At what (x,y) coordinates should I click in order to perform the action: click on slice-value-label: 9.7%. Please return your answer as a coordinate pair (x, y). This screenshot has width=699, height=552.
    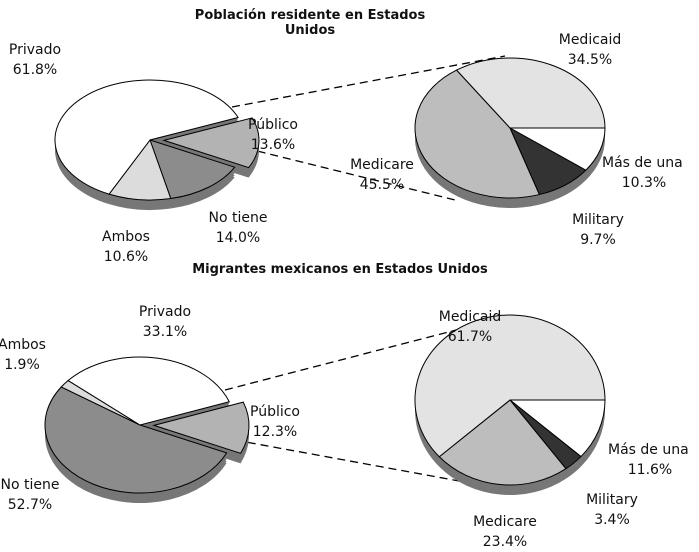
    Looking at the image, I should click on (598, 240).